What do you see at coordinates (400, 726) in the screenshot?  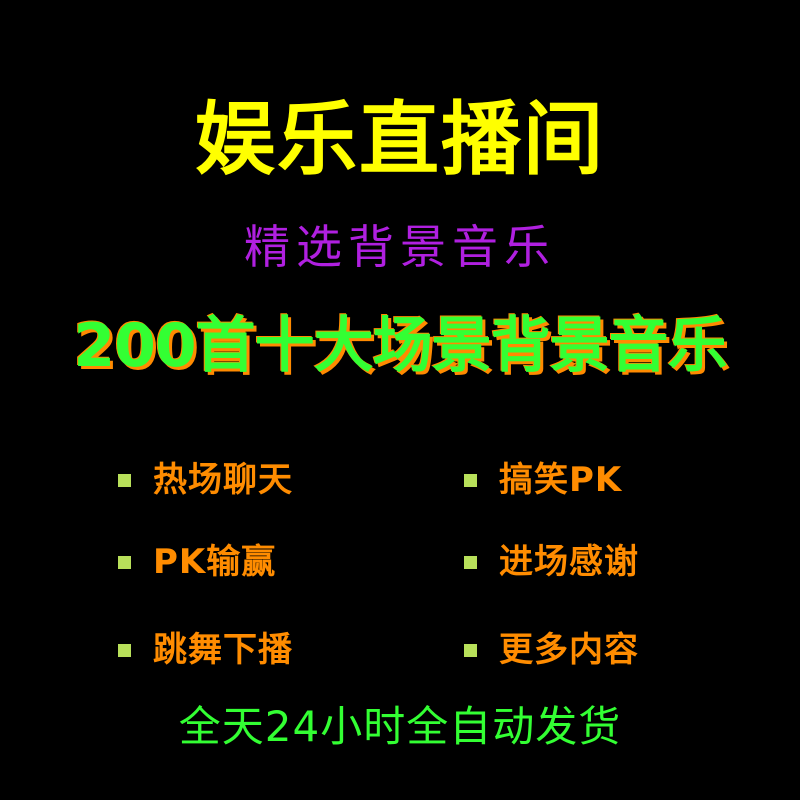 I see `footer-text: 全天24小时全自动发货` at bounding box center [400, 726].